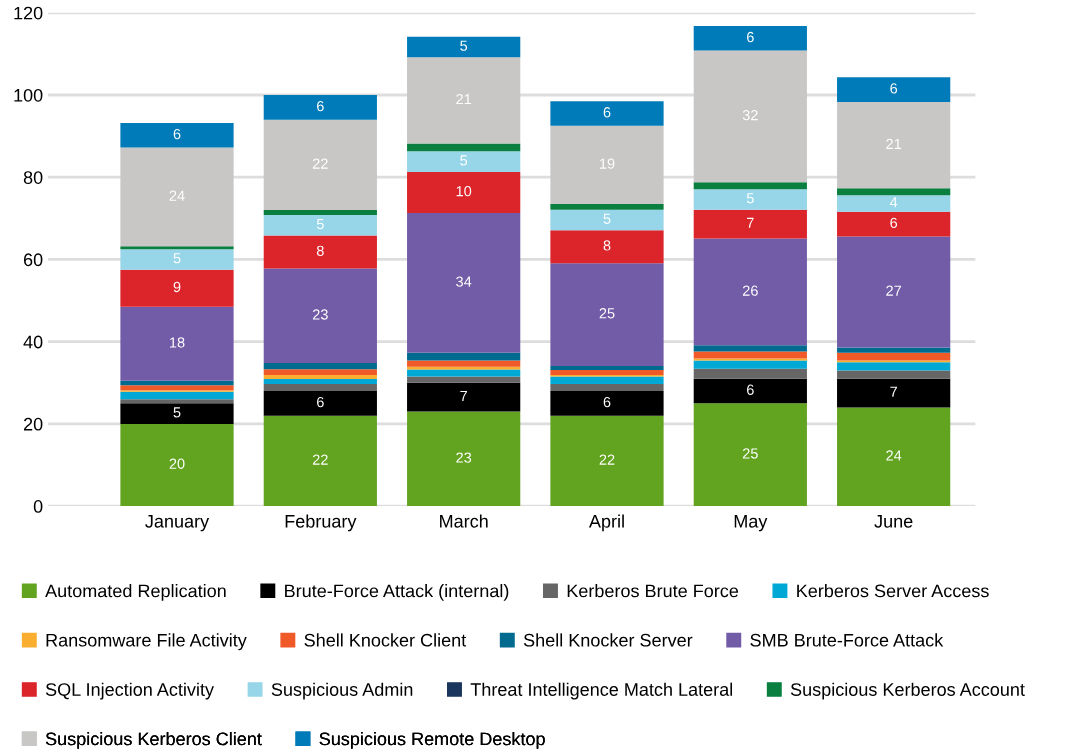 This screenshot has width=1091, height=752. What do you see at coordinates (464, 521) in the screenshot?
I see `x-tick-label: March` at bounding box center [464, 521].